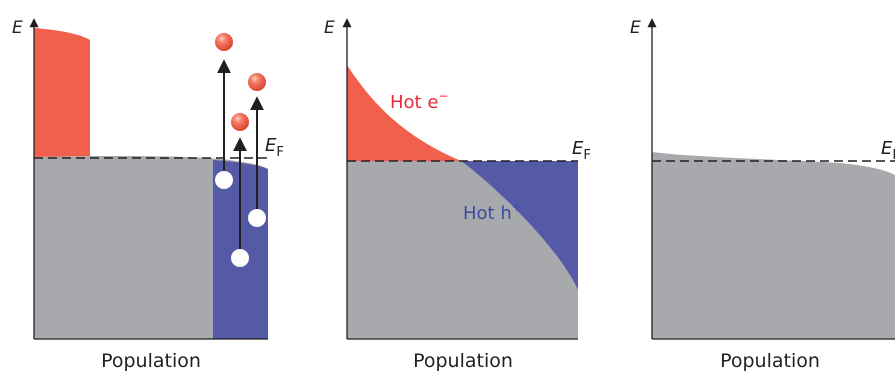  I want to click on hot-electron-label-sup: −, so click(443, 96).